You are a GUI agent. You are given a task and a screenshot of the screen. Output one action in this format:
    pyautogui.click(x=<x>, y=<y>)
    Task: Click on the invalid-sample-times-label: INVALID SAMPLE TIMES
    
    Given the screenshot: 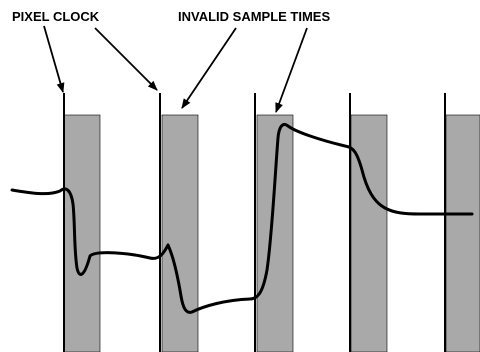 What is the action you would take?
    pyautogui.click(x=254, y=16)
    